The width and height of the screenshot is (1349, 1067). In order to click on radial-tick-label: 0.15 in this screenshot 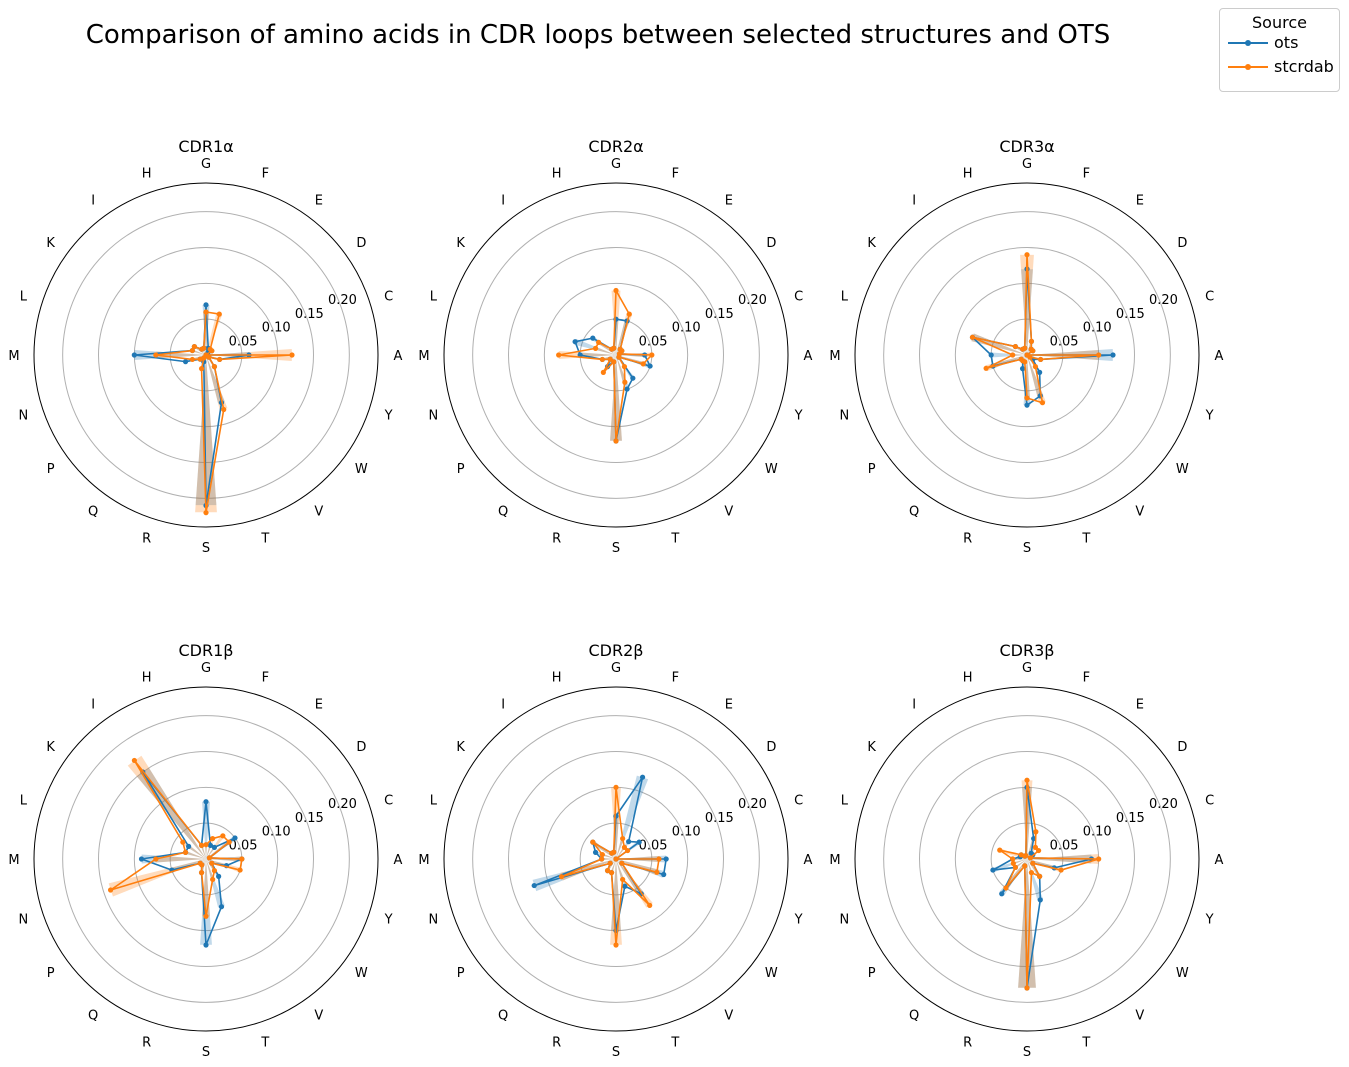, I will do `click(309, 314)`.